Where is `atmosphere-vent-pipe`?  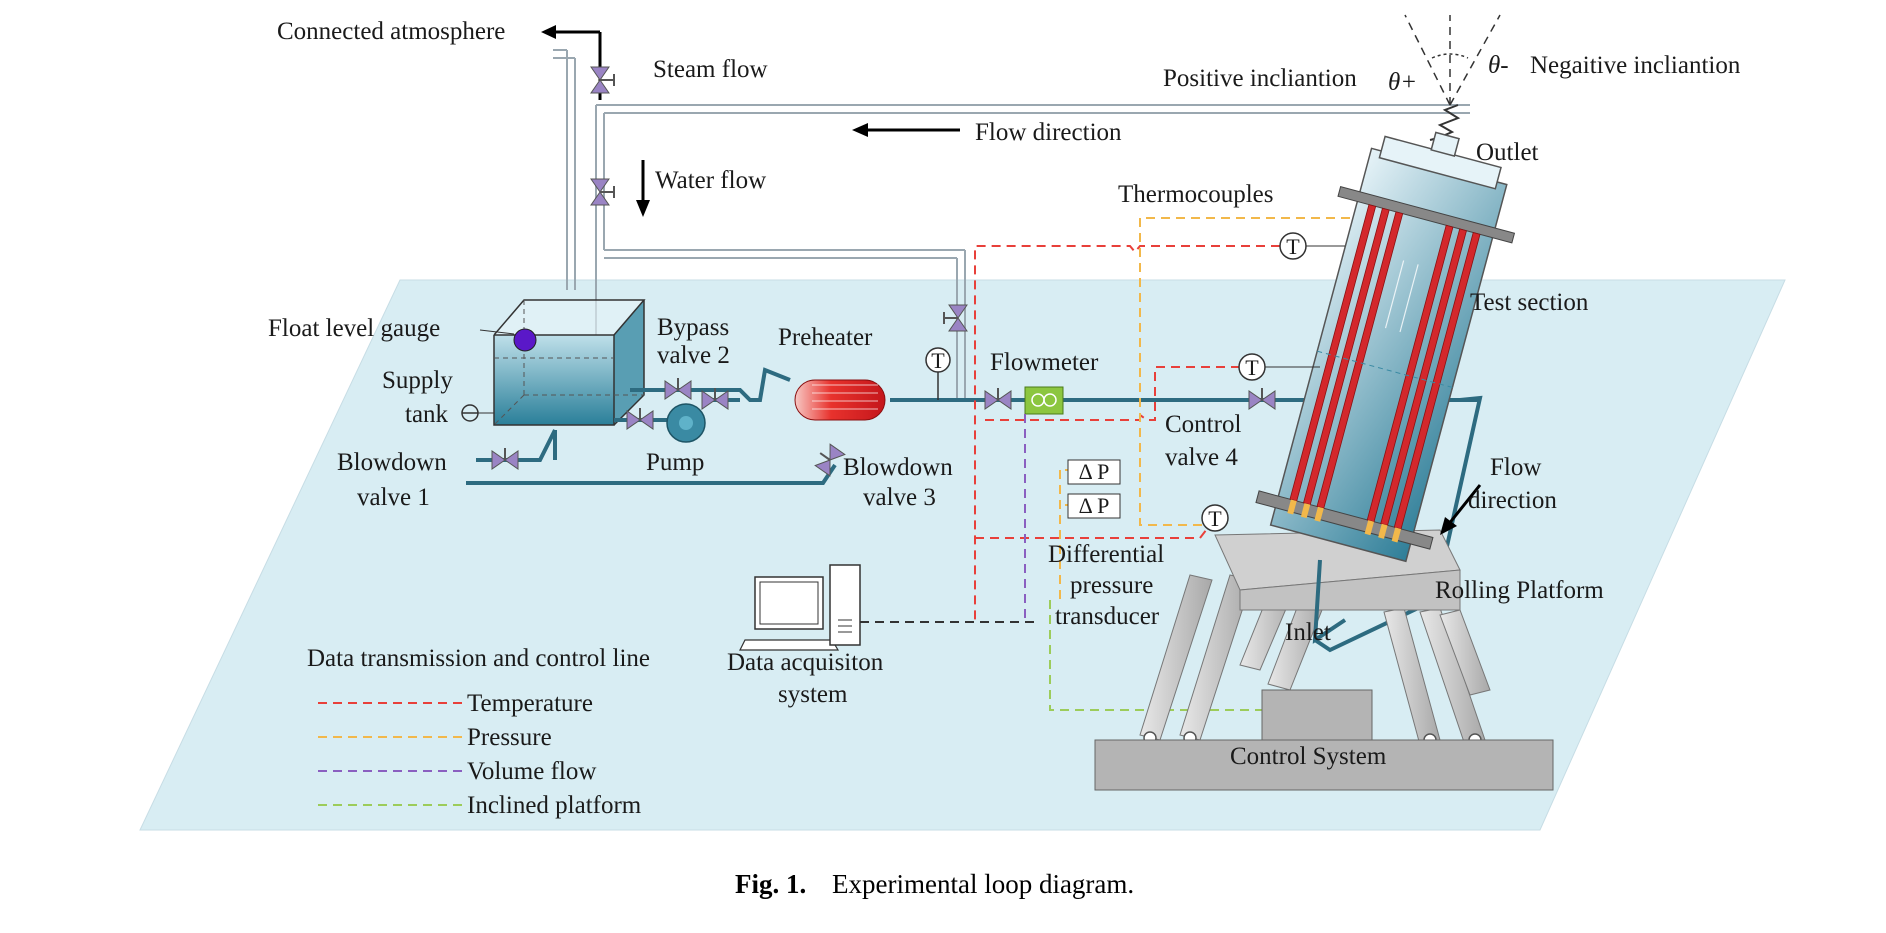 atmosphere-vent-pipe is located at coordinates (571, 157).